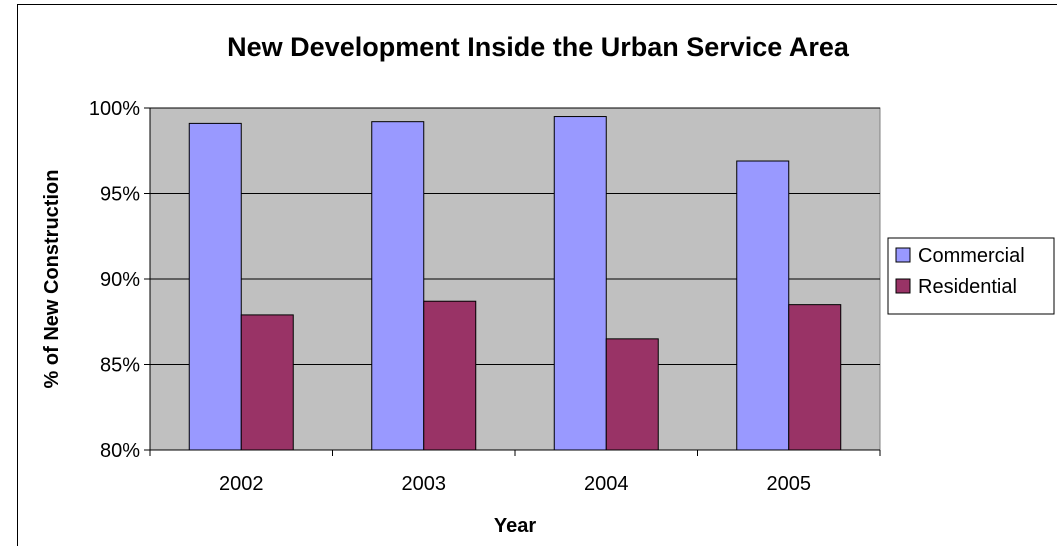  I want to click on y-tick-label: 90%, so click(120, 280).